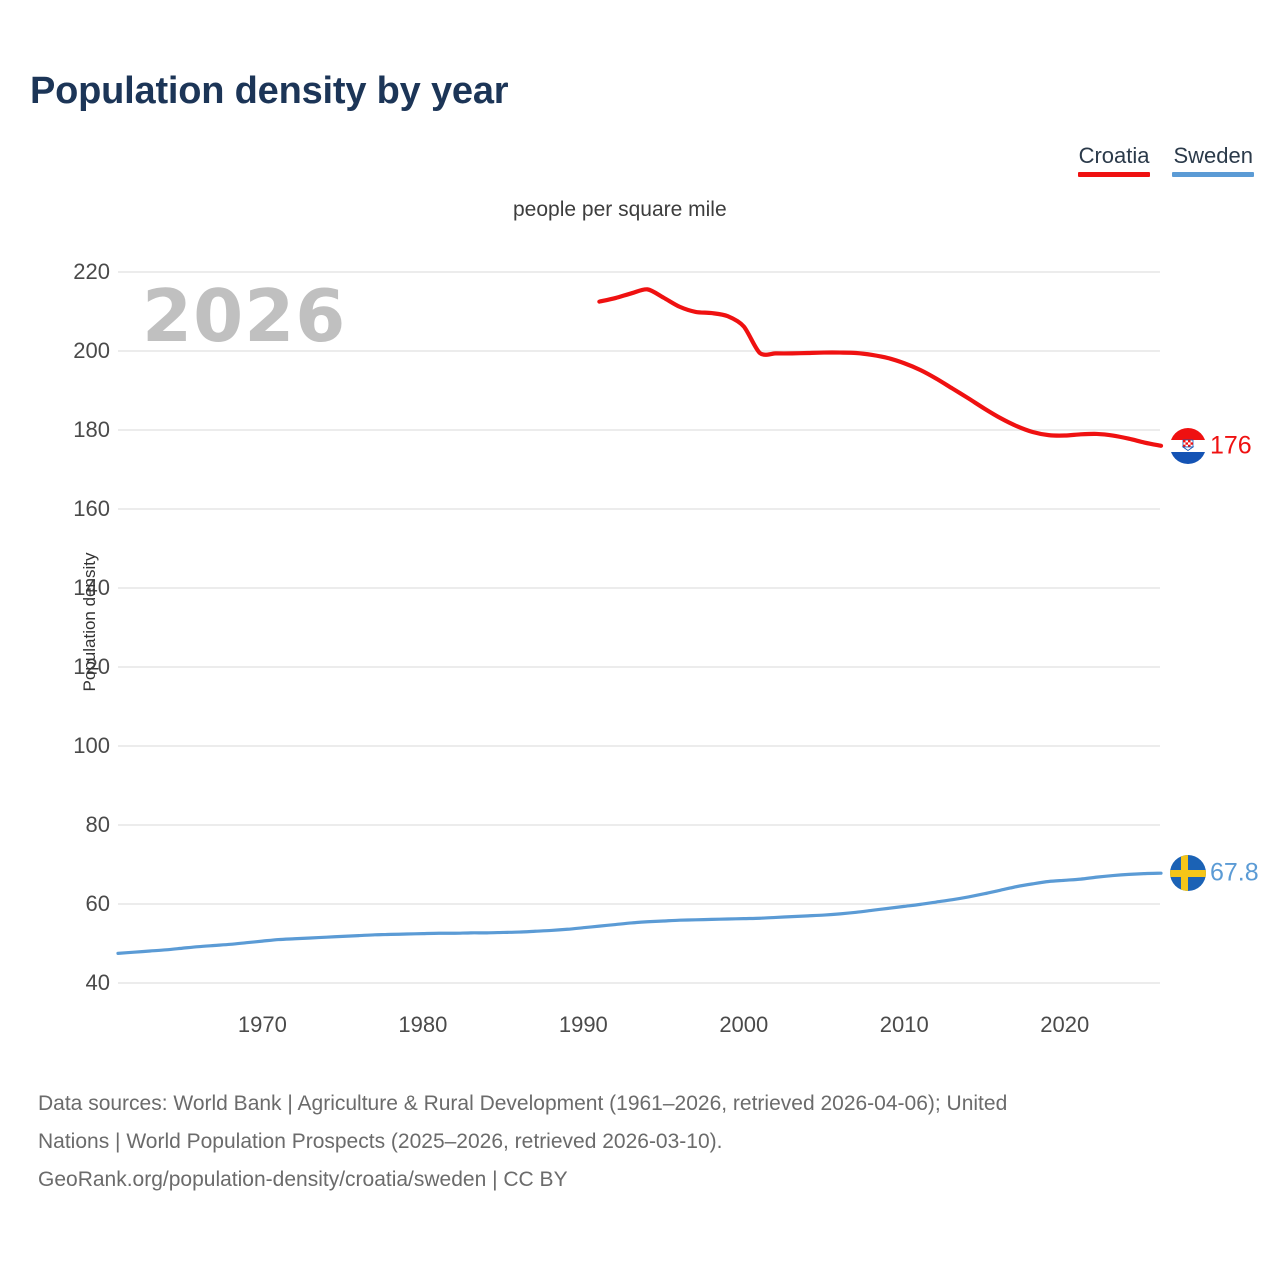 This screenshot has height=1280, width=1280. I want to click on year-watermark: 2026, so click(244, 316).